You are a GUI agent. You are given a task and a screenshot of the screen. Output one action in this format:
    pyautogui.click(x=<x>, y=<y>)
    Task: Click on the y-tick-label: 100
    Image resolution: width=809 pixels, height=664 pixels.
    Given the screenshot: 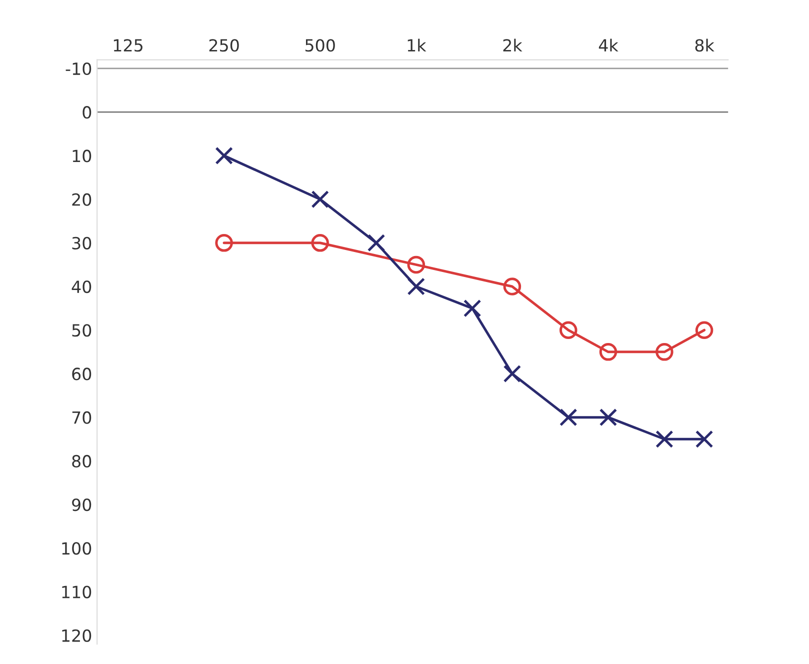 What is the action you would take?
    pyautogui.click(x=77, y=548)
    